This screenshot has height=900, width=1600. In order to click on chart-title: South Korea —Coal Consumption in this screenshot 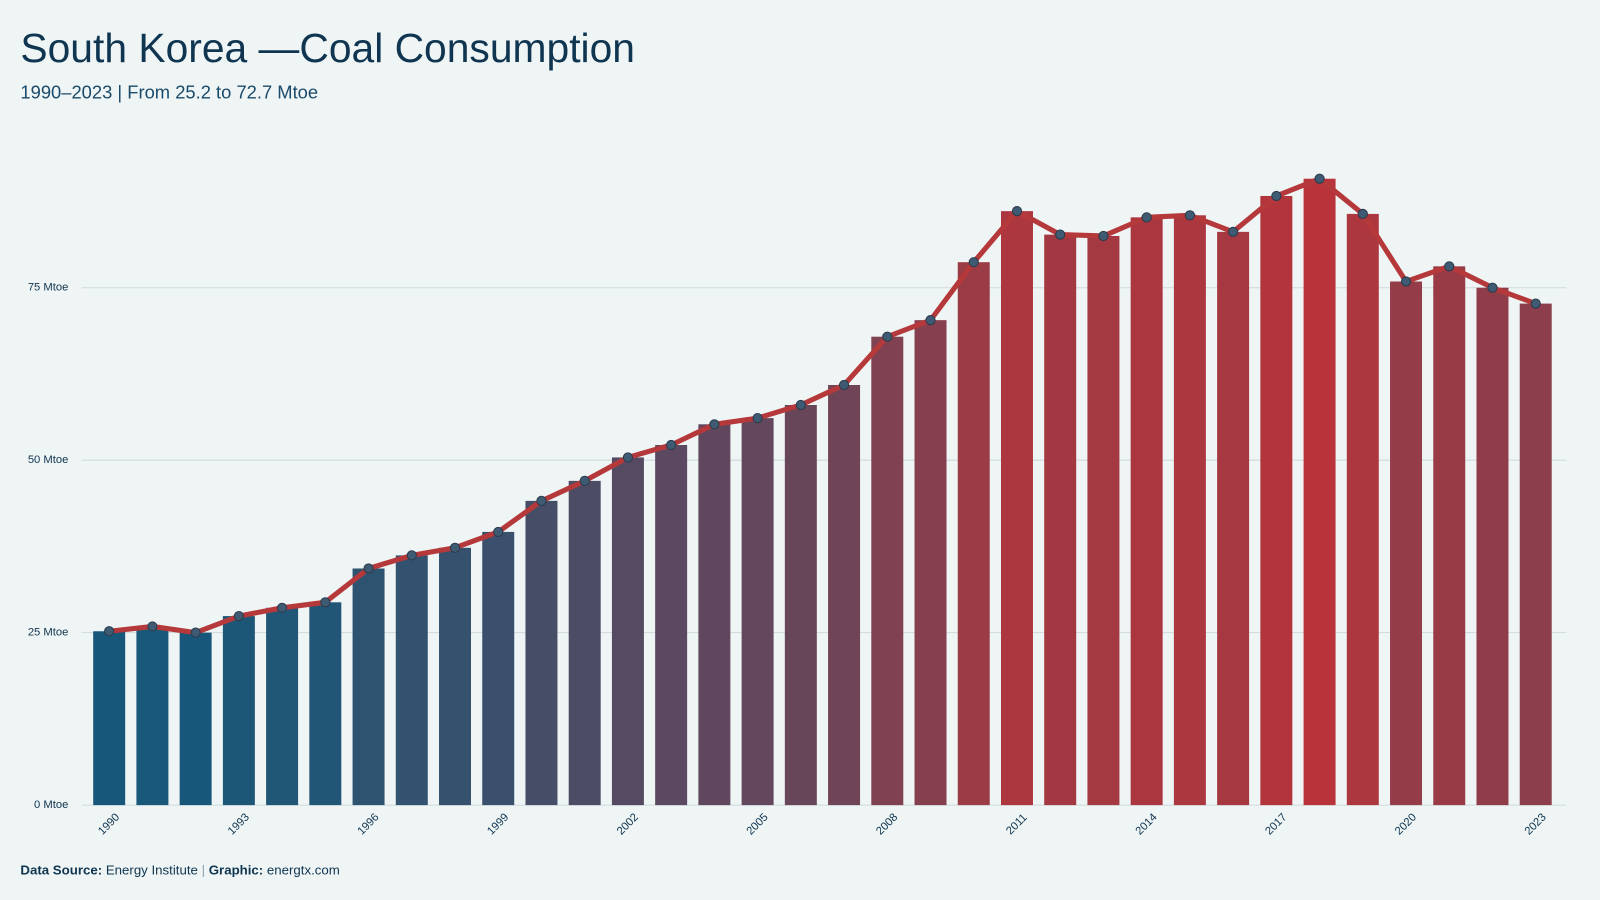, I will do `click(327, 48)`.